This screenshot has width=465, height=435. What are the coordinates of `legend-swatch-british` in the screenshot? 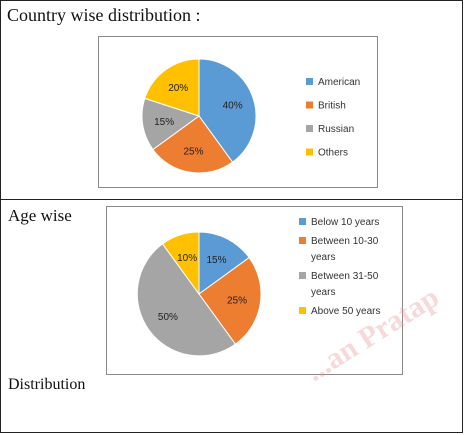 It's located at (309, 105).